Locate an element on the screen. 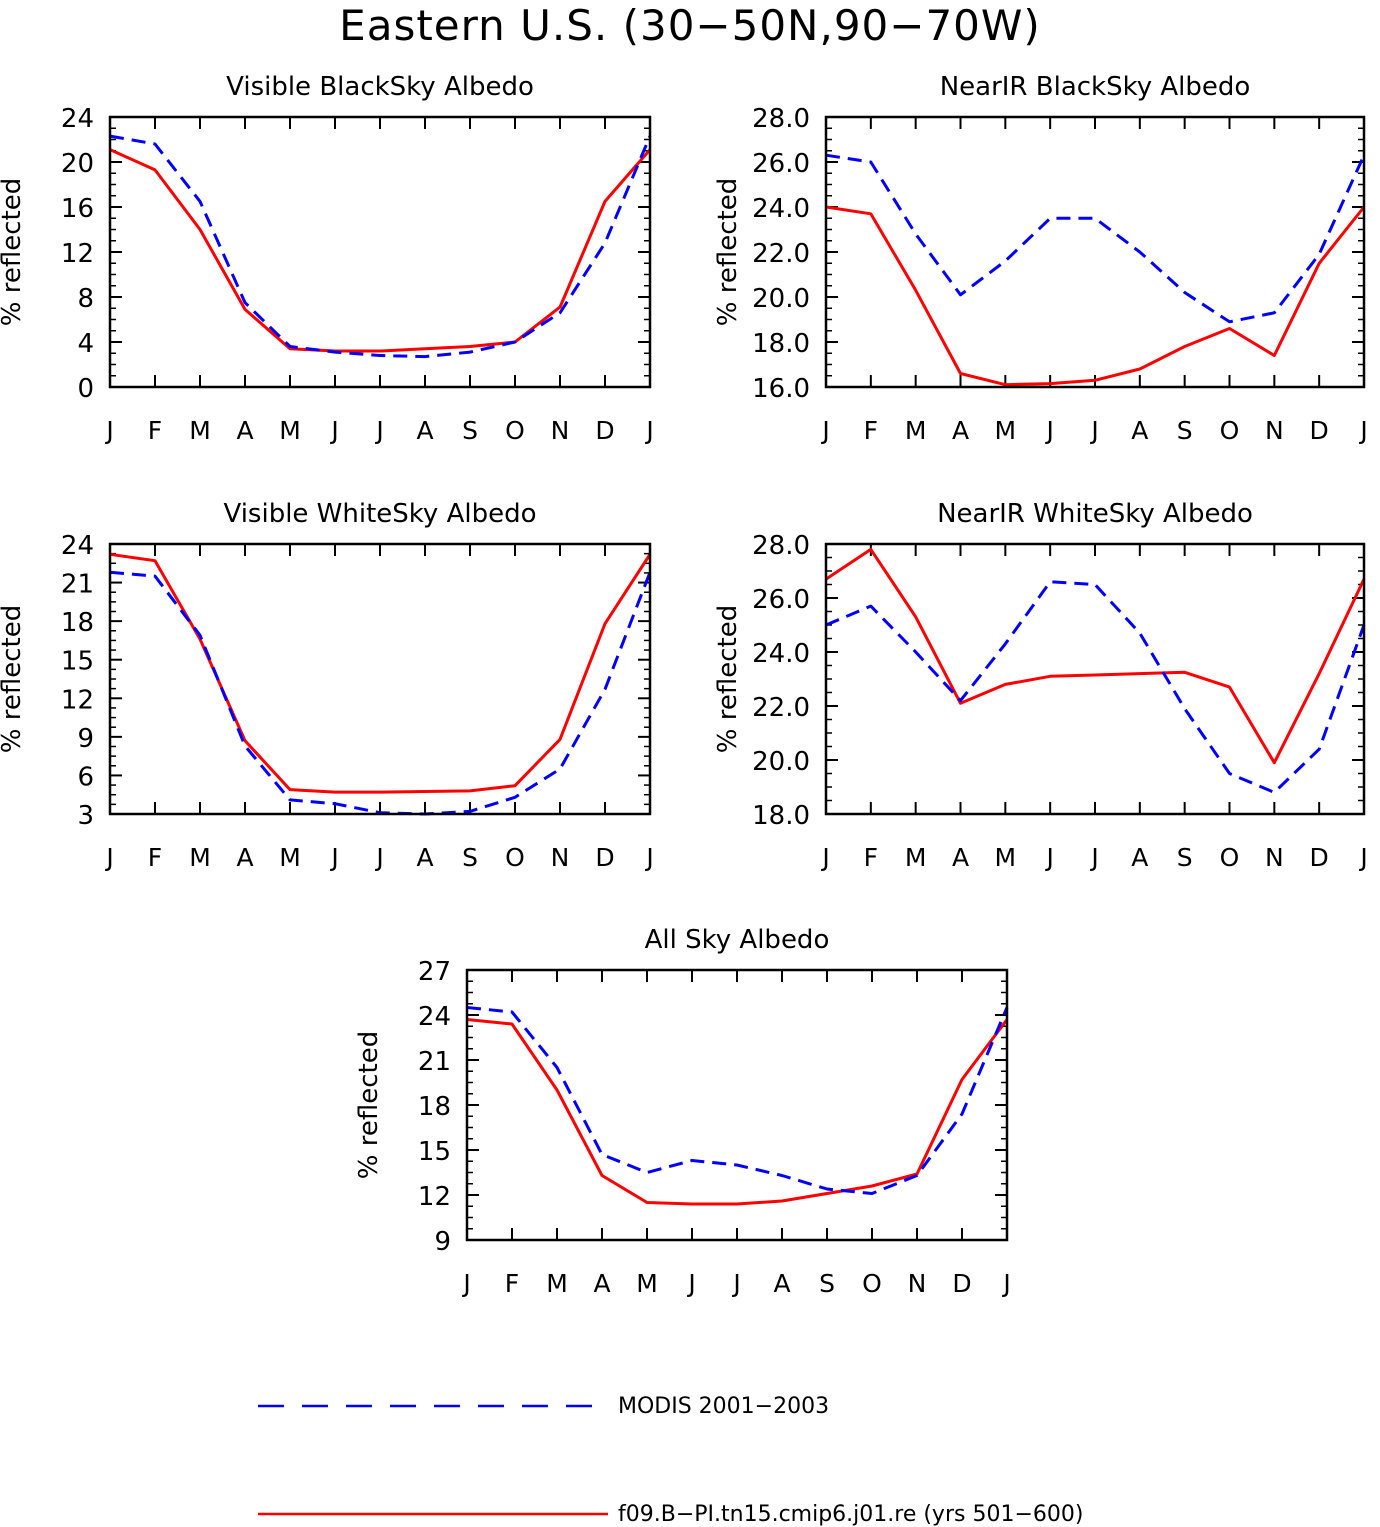 The height and width of the screenshot is (1527, 1380). y-tick-label: 6 is located at coordinates (85, 777).